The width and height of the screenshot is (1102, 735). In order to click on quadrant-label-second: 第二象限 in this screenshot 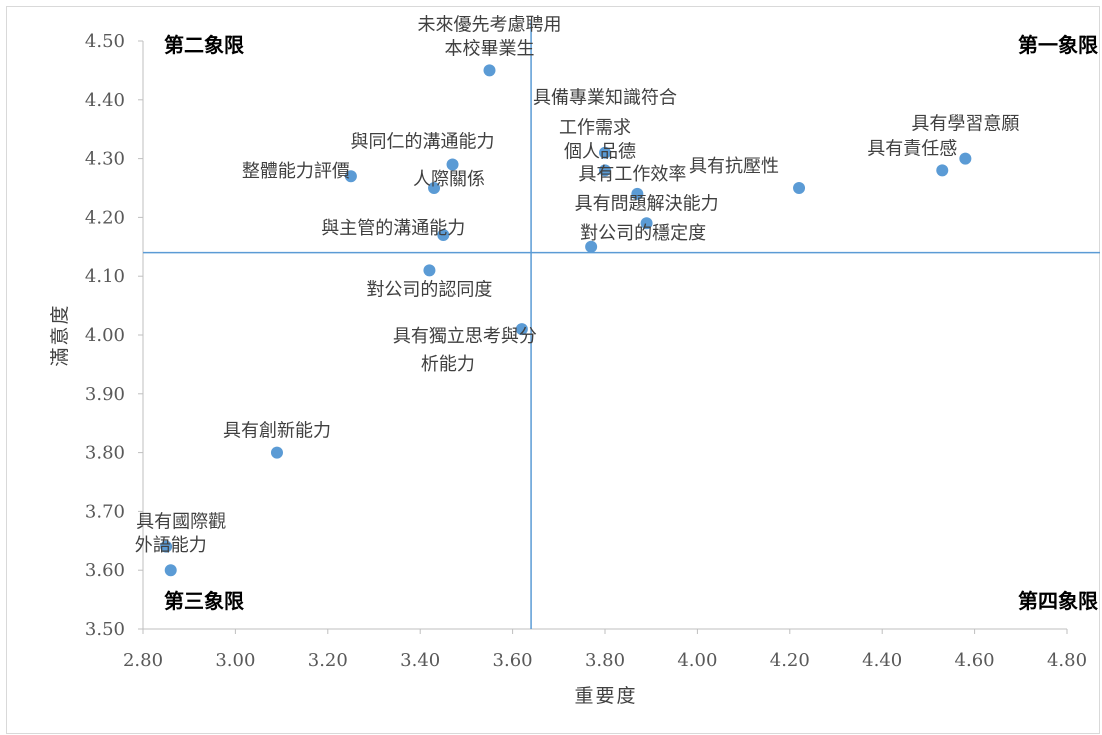, I will do `click(204, 45)`.